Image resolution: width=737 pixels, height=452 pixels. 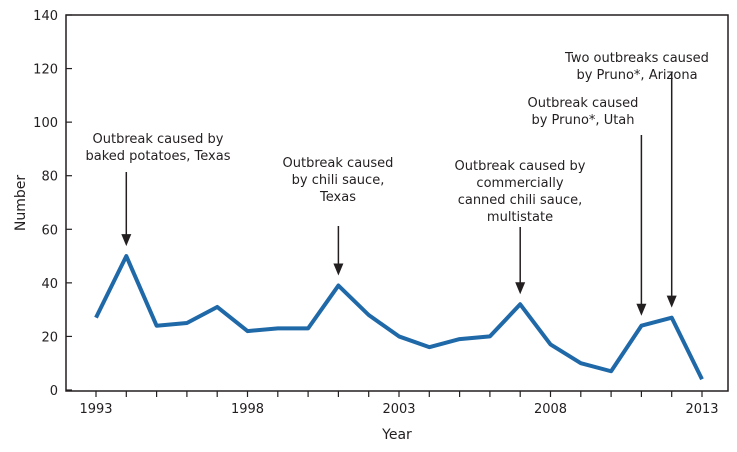 What do you see at coordinates (247, 409) in the screenshot?
I see `x-tick-label: 1998` at bounding box center [247, 409].